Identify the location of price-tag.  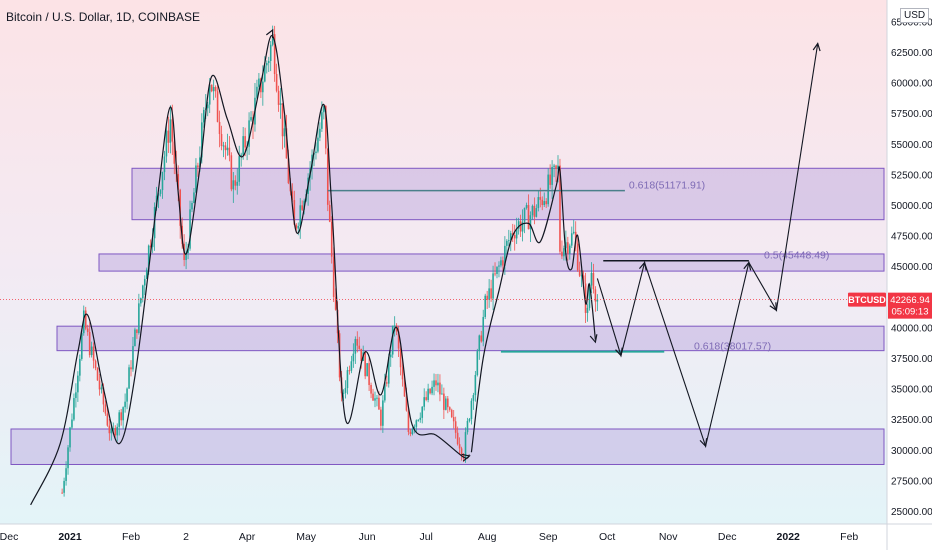
(910, 305).